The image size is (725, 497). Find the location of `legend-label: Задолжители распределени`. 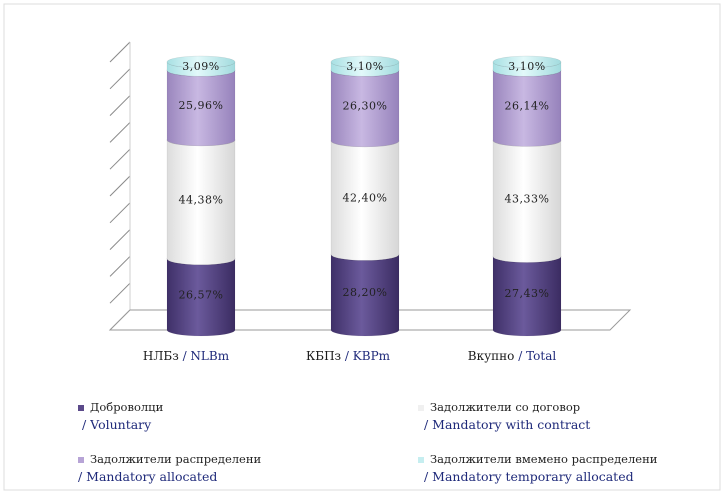

legend-label: Задолжители распределени is located at coordinates (176, 459).